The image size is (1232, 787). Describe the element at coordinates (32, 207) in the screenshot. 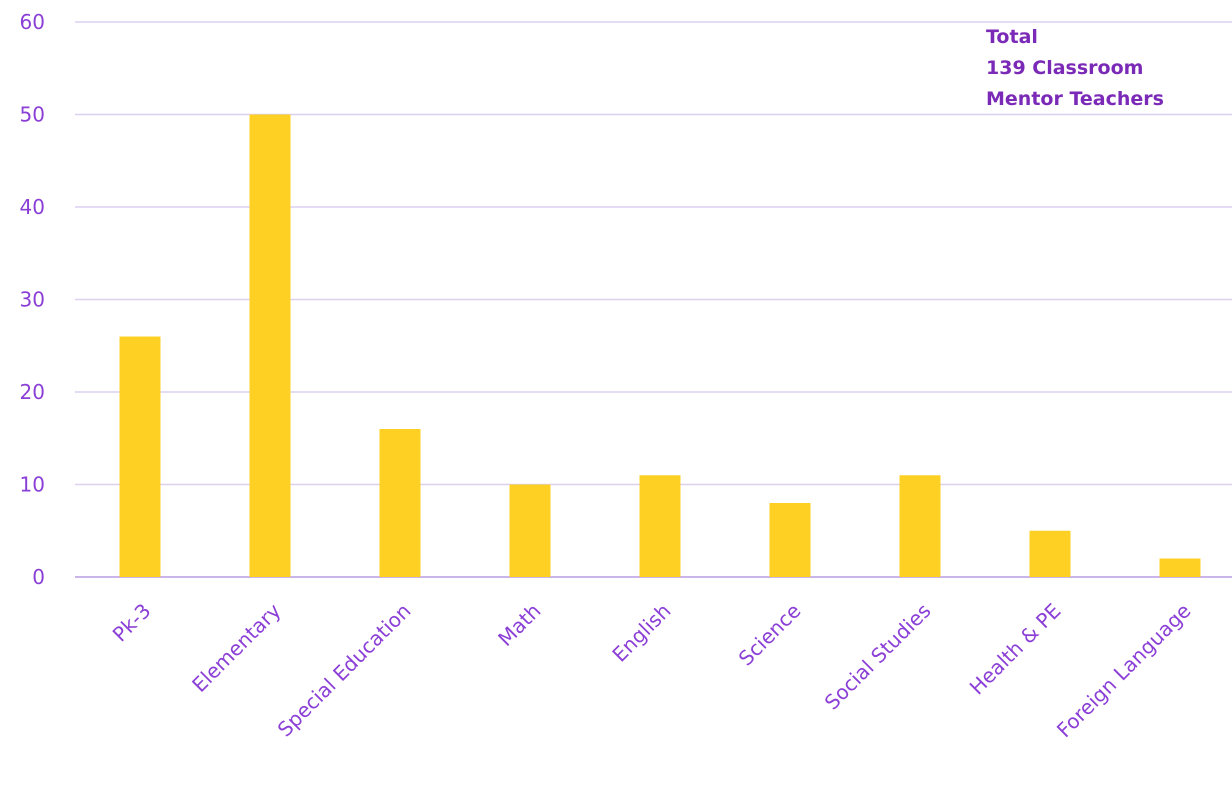

I see `y-tick-label: 40` at that location.